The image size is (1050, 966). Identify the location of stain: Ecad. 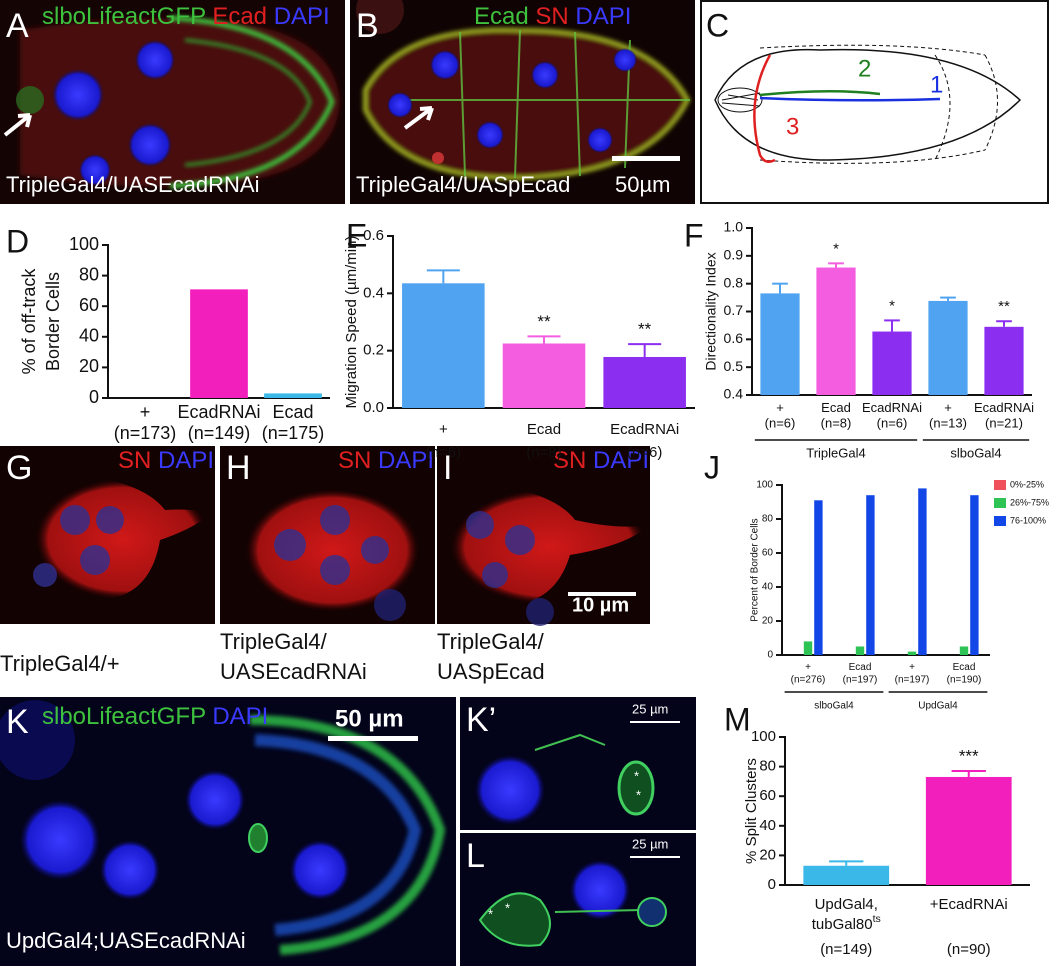
(239, 16).